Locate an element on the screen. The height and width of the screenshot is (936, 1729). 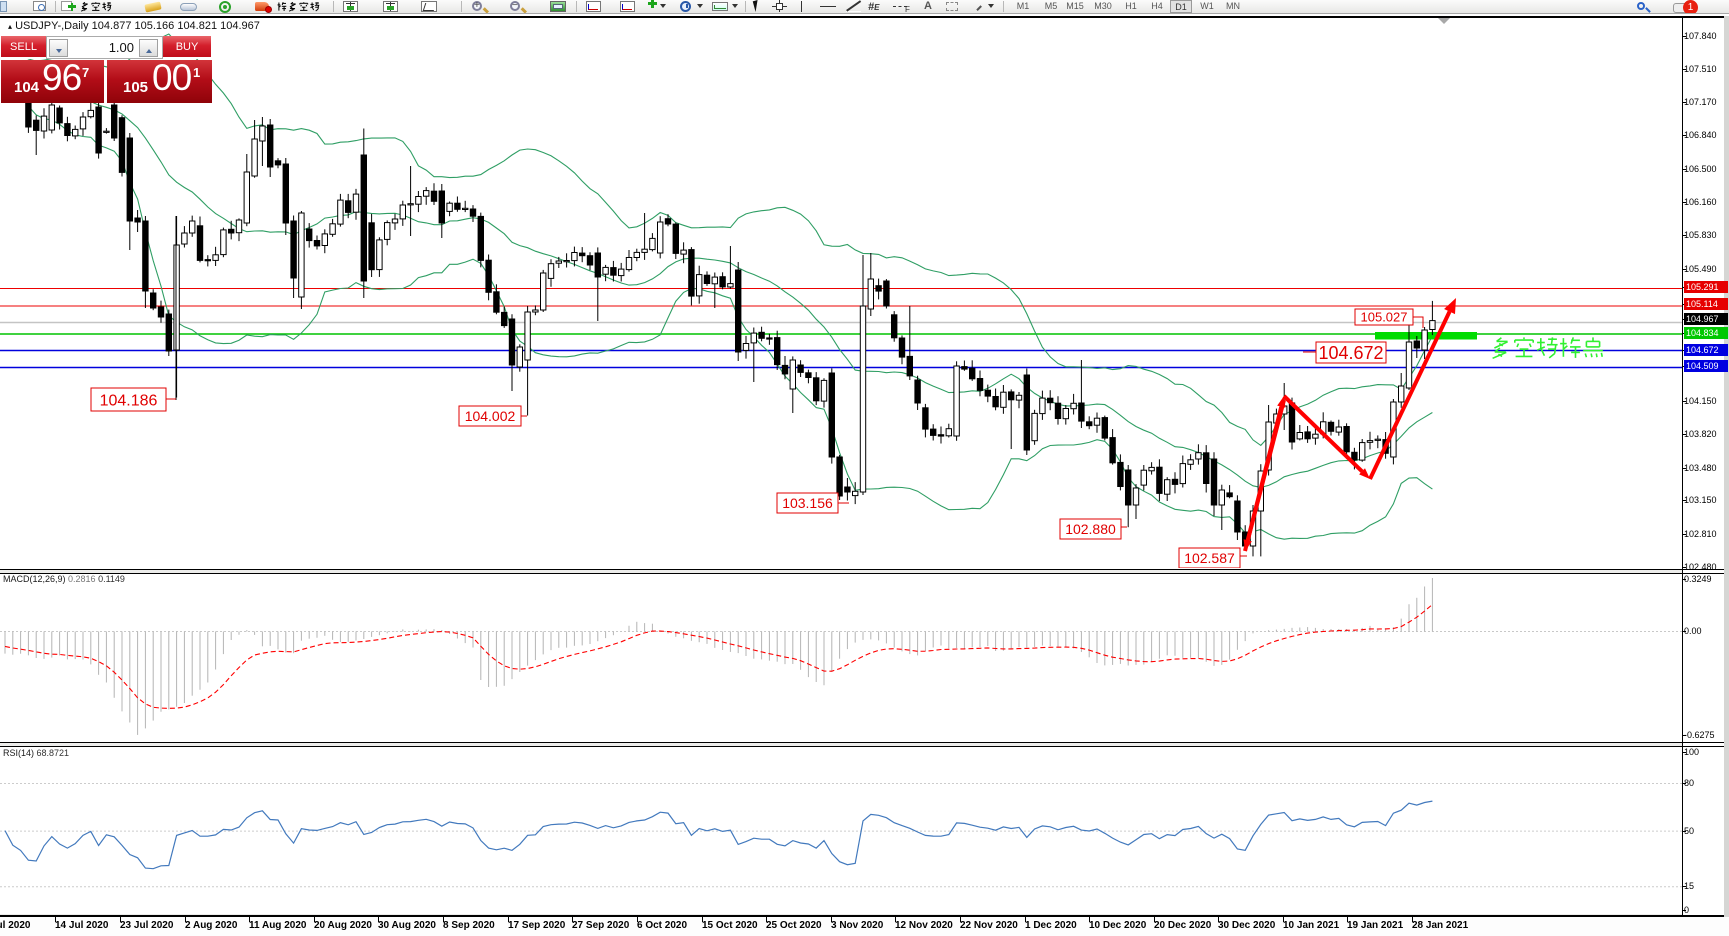
svg-text: 104.672 is located at coordinates (1350, 353).